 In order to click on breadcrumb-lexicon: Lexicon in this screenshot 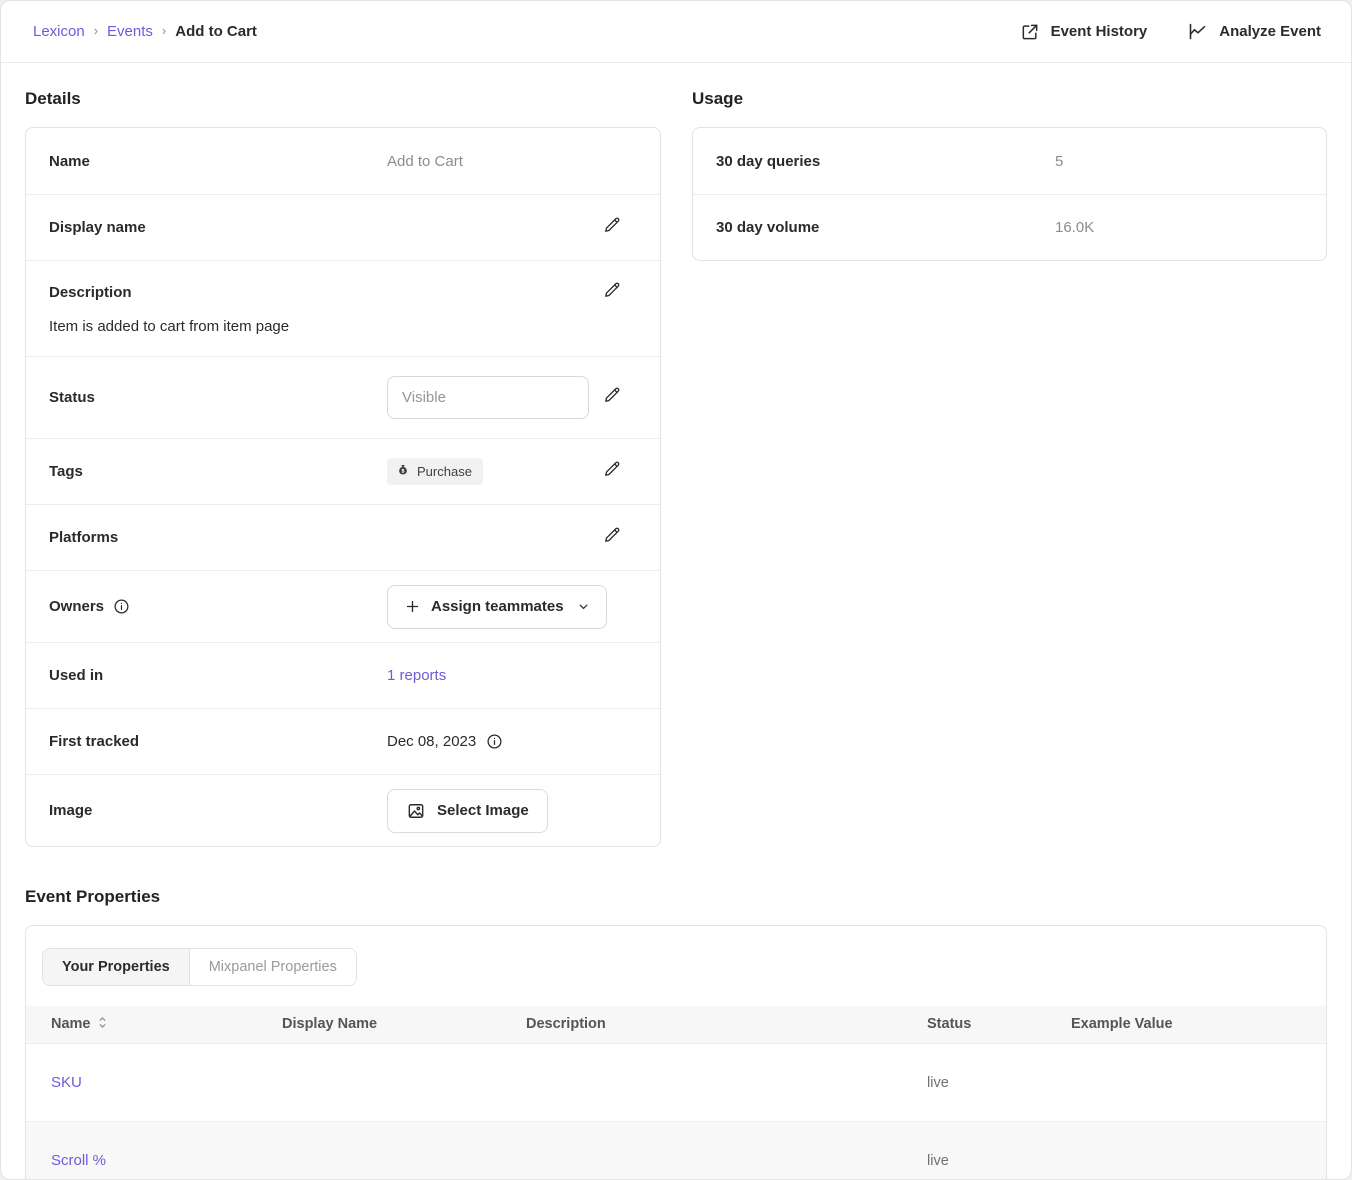, I will do `click(59, 31)`.